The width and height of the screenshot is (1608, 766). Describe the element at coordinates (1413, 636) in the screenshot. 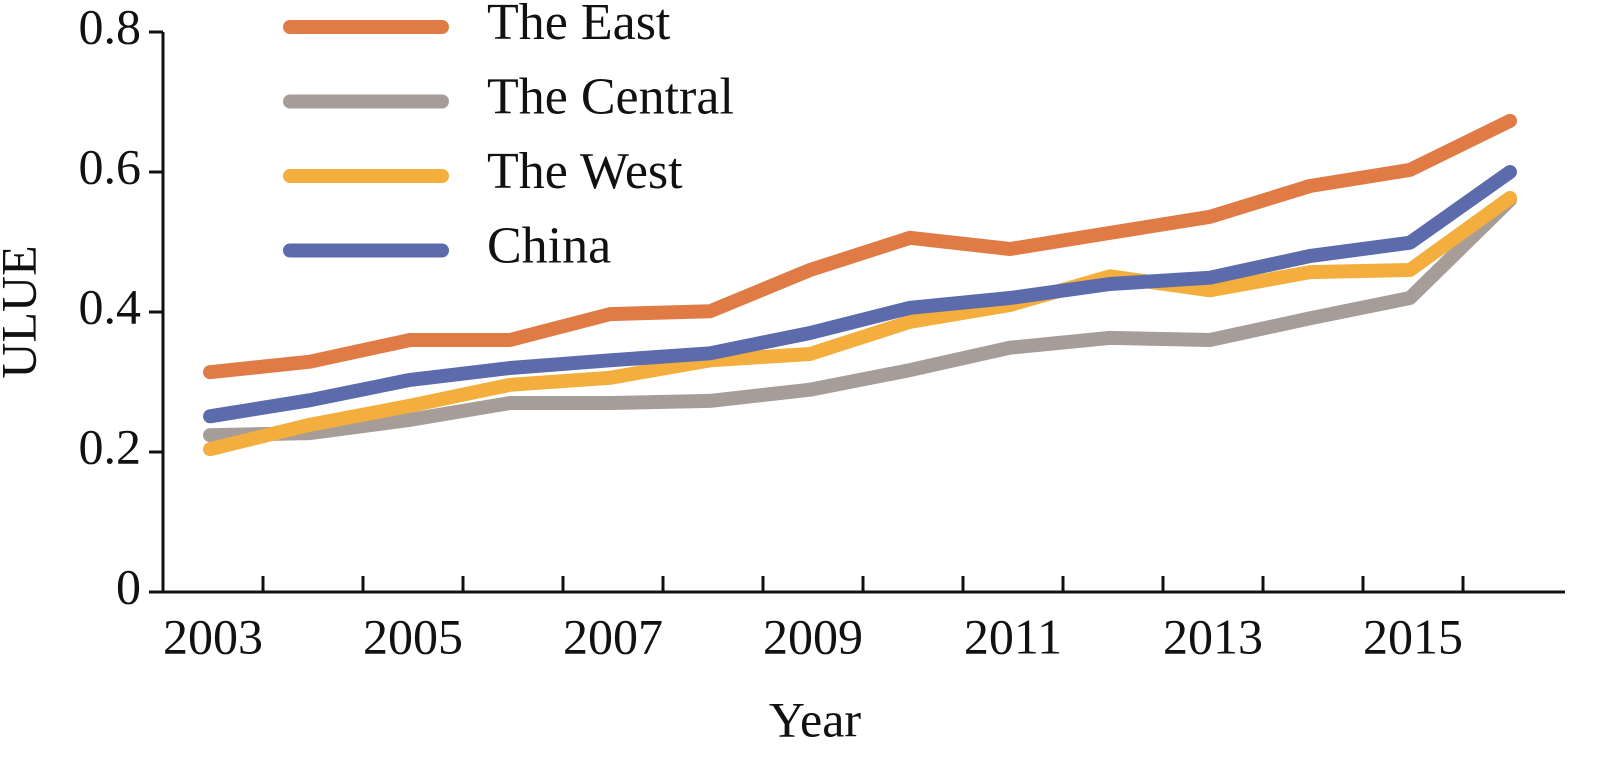

I see `x-tick-label: 2015` at that location.